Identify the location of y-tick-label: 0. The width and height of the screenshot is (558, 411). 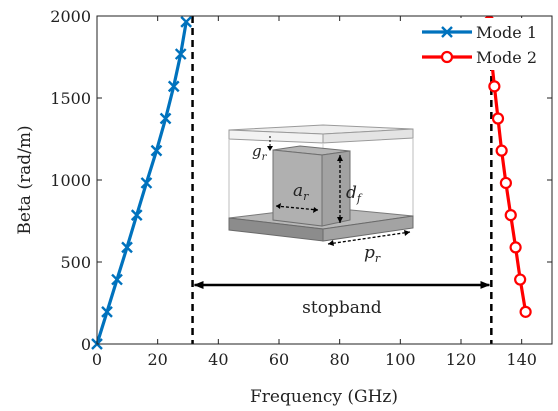
(86, 344).